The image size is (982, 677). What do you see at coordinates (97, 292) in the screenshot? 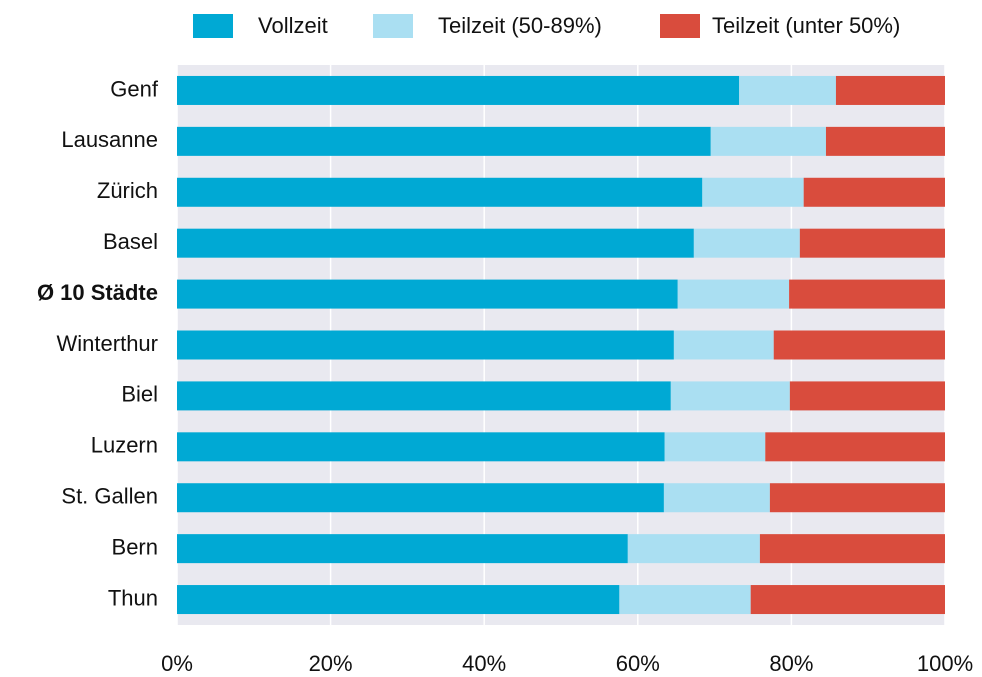
I see `y-tick-label: Ø 10 Städte` at bounding box center [97, 292].